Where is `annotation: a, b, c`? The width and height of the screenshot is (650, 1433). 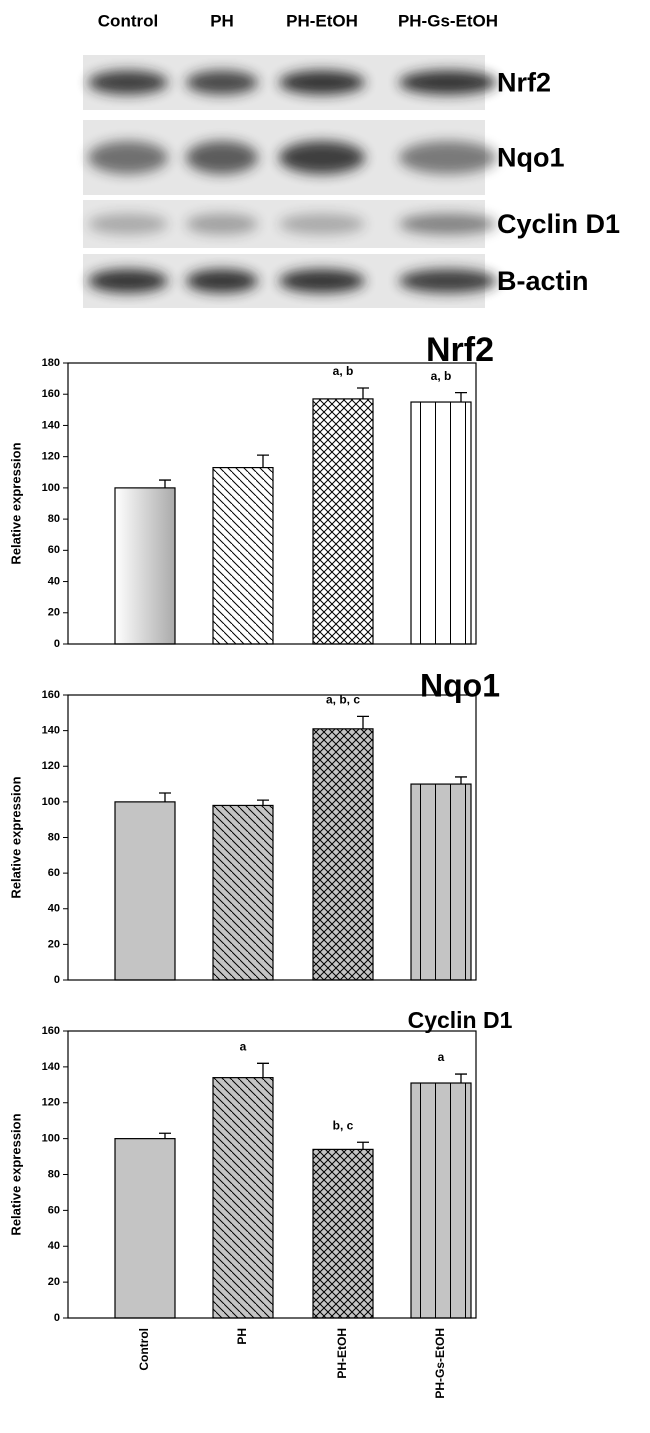 annotation: a, b, c is located at coordinates (343, 700).